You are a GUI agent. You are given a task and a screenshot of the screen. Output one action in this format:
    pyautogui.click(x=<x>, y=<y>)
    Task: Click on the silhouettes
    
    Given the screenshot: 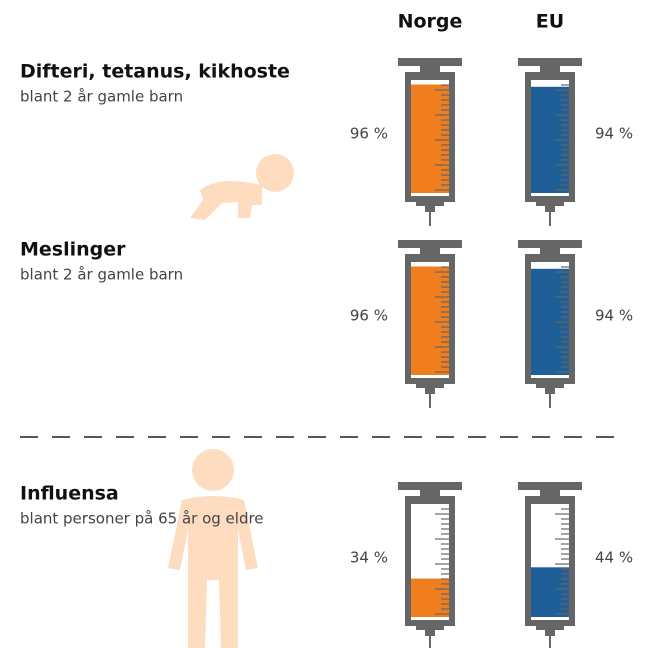 What is the action you would take?
    pyautogui.click(x=231, y=401)
    